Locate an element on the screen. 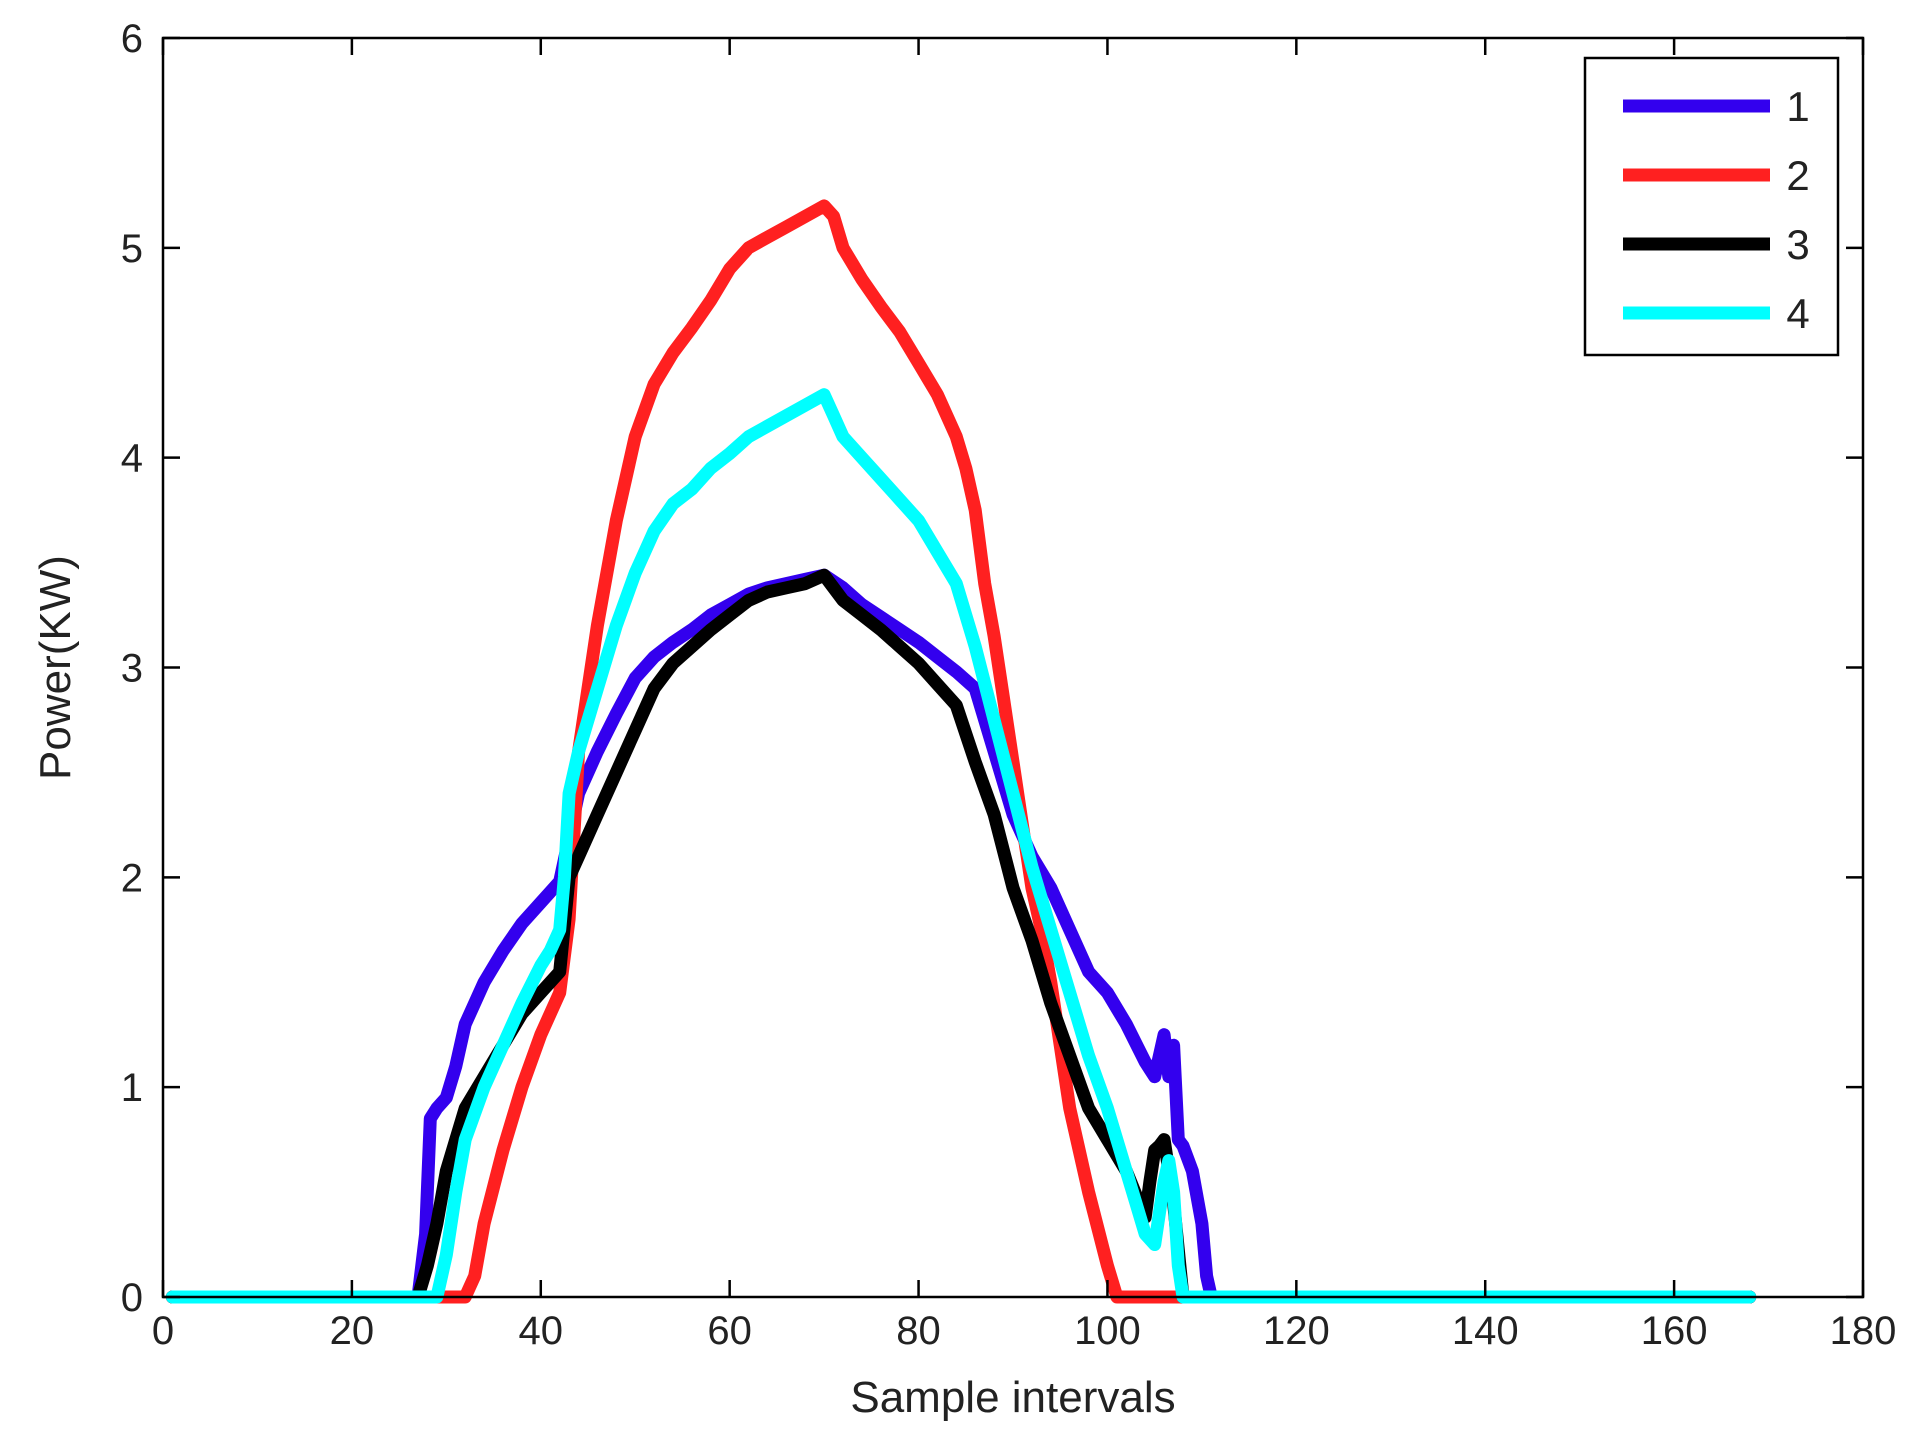  legend-label-4: 4 is located at coordinates (1797, 313).